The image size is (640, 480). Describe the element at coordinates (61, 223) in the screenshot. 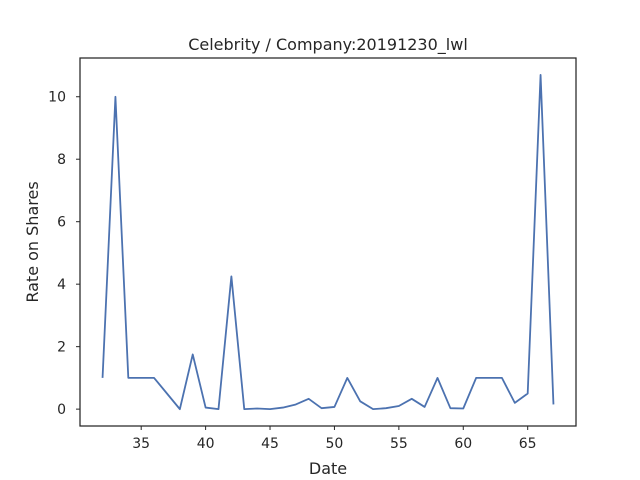

I see `y-tick-label: 6` at that location.